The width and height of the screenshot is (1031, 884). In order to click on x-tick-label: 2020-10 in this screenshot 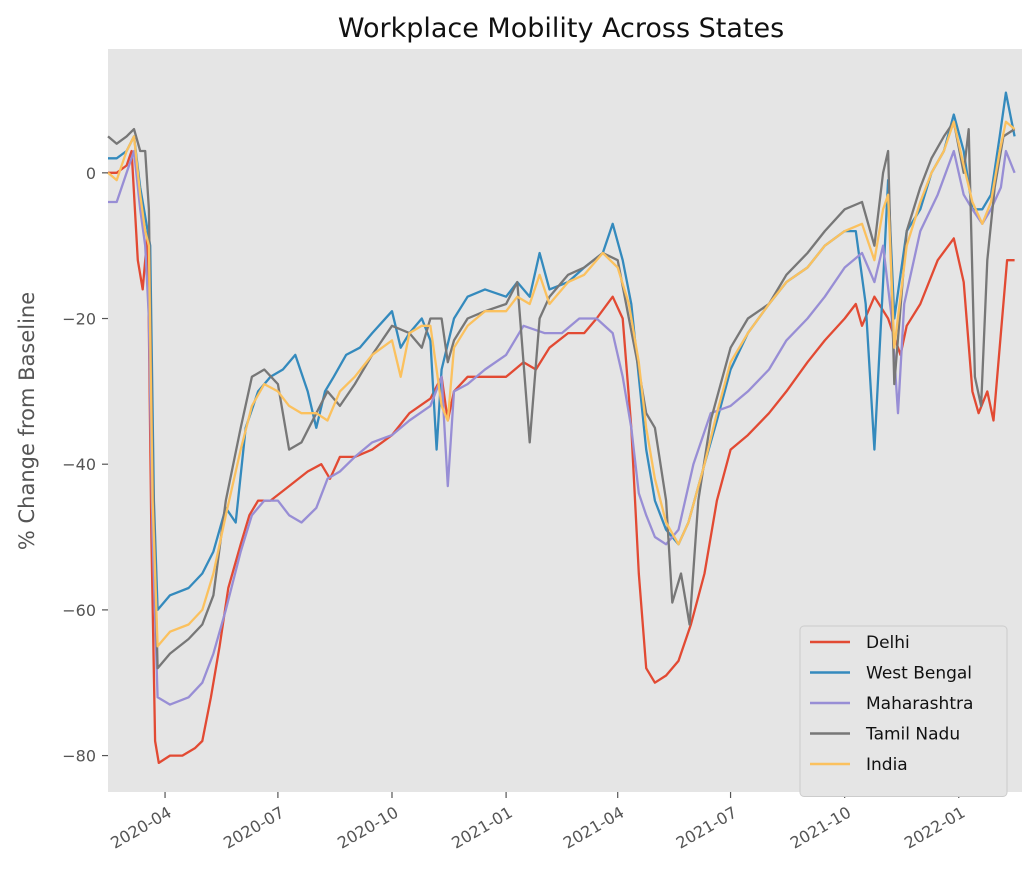, I will do `click(367, 828)`.